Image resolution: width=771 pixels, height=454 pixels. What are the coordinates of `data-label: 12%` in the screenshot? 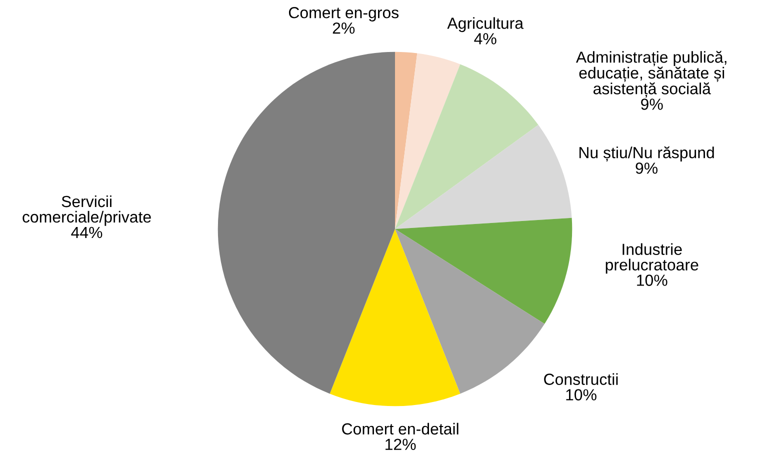 It's located at (401, 444).